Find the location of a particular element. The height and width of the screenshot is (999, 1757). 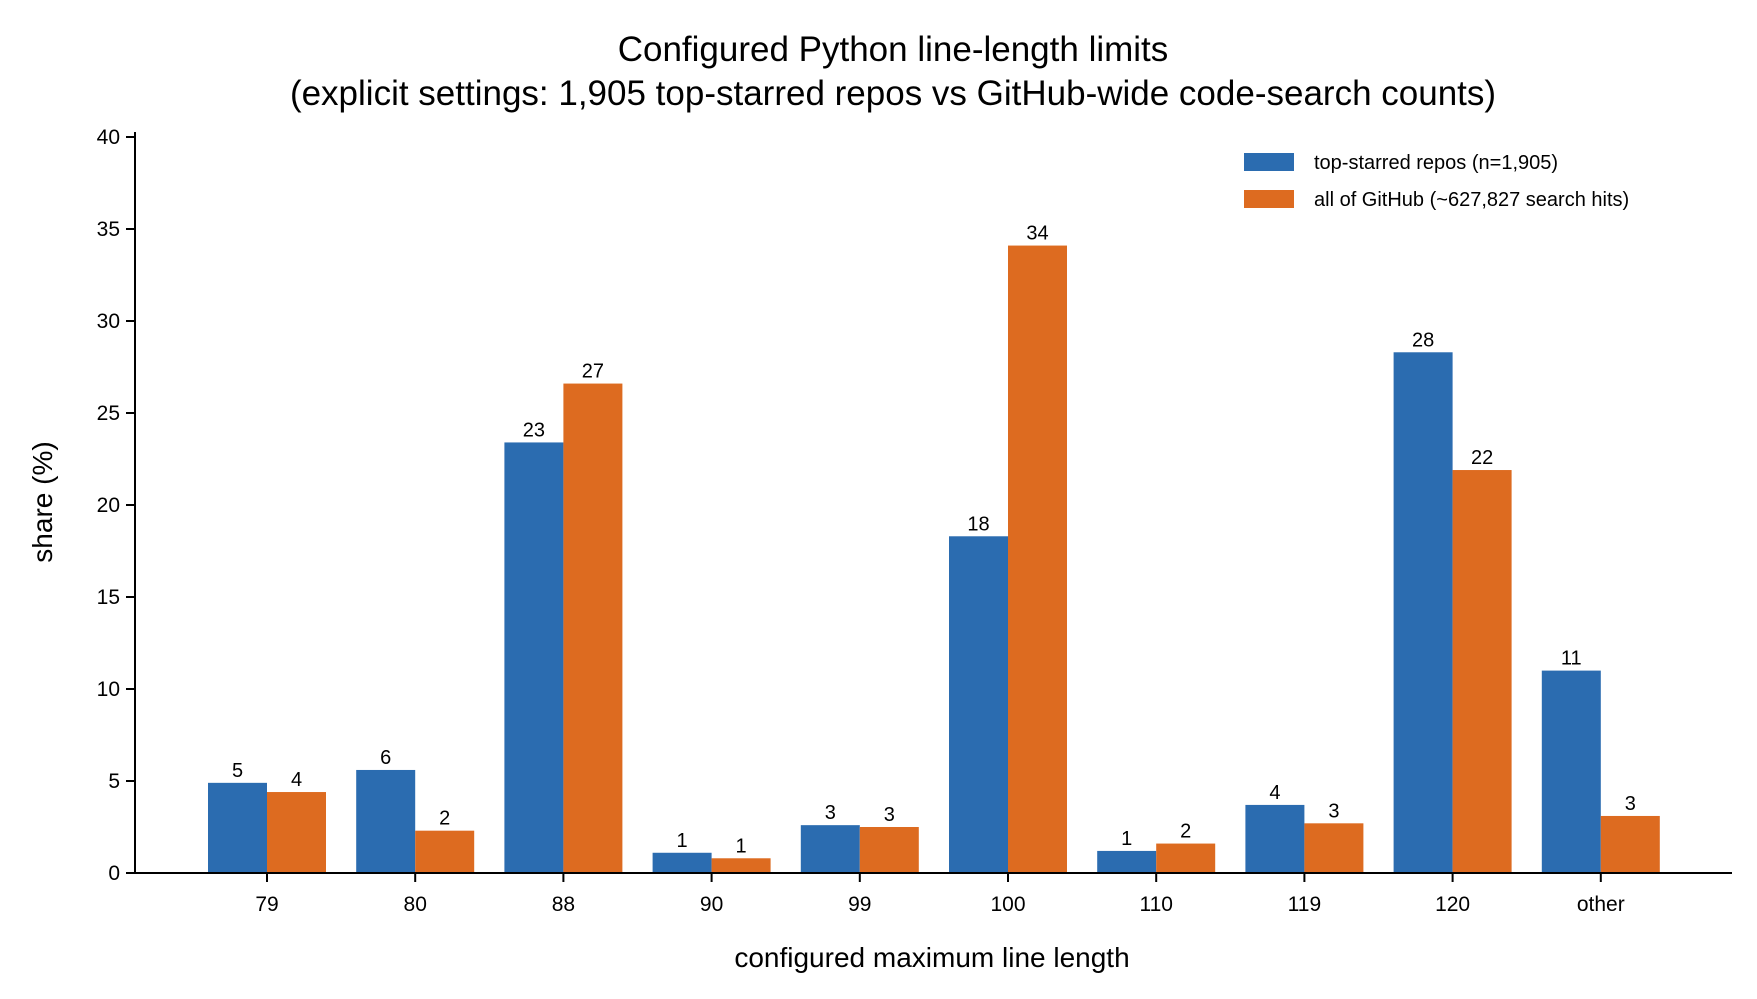

bar-data-label: 34 is located at coordinates (1037, 234).